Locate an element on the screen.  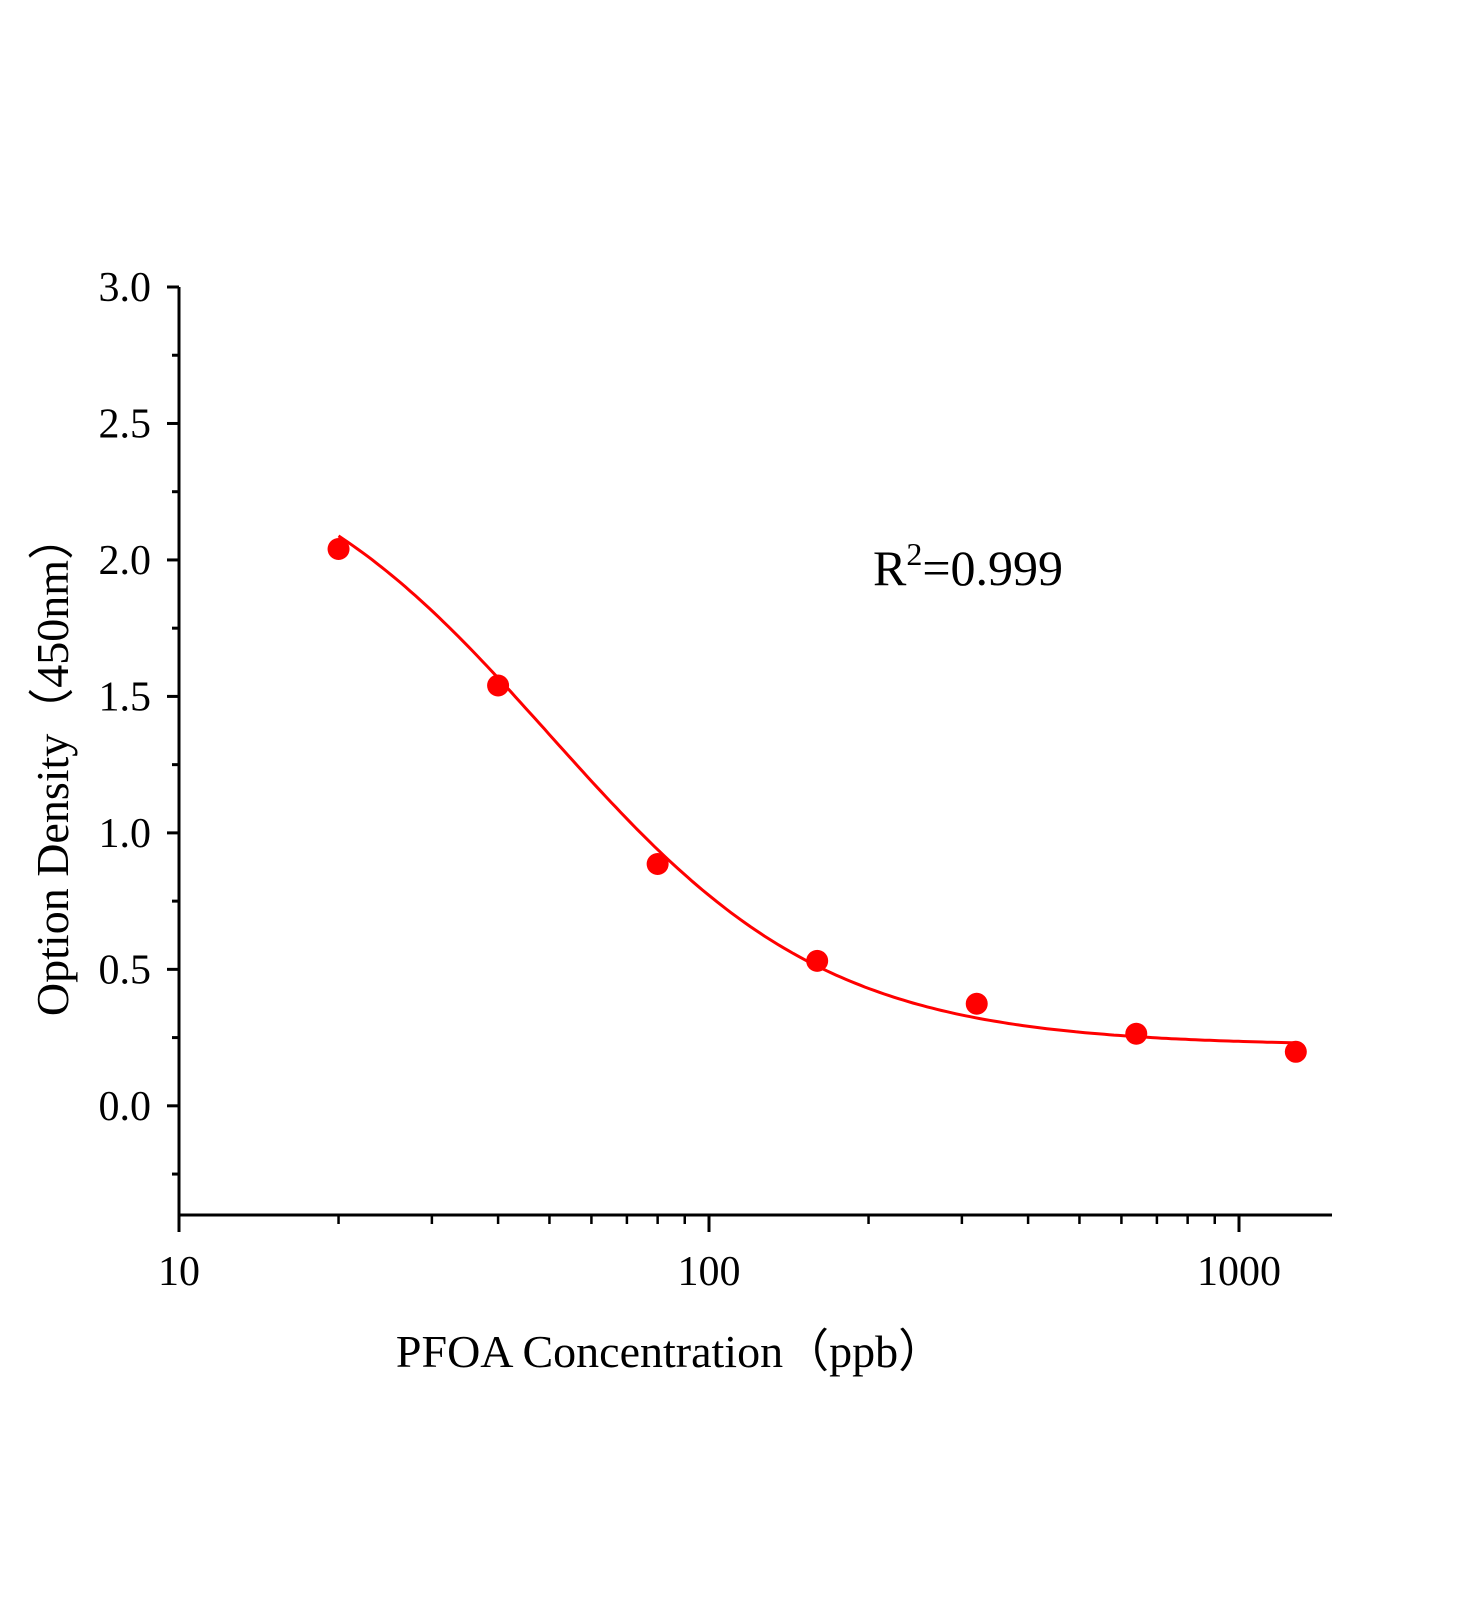
x-tick-label: 100 is located at coordinates (709, 1272).